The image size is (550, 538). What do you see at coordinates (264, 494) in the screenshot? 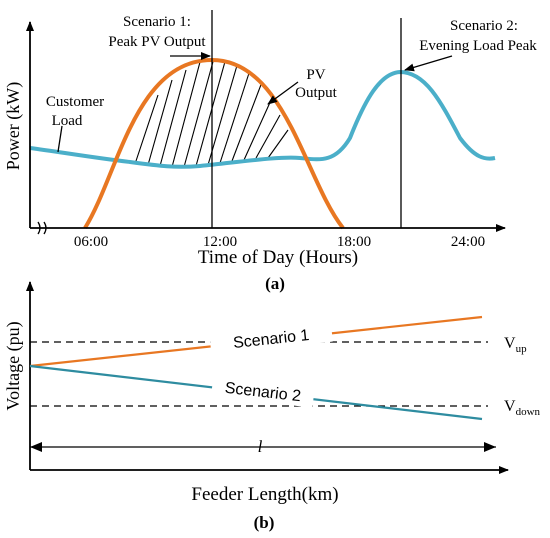
I see `b-xlabel: Feeder Length(km)` at bounding box center [264, 494].